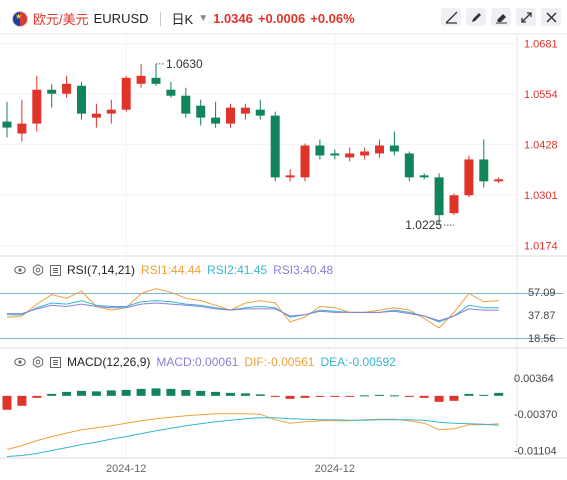 Image resolution: width=567 pixels, height=480 pixels. I want to click on close-button, so click(551, 17).